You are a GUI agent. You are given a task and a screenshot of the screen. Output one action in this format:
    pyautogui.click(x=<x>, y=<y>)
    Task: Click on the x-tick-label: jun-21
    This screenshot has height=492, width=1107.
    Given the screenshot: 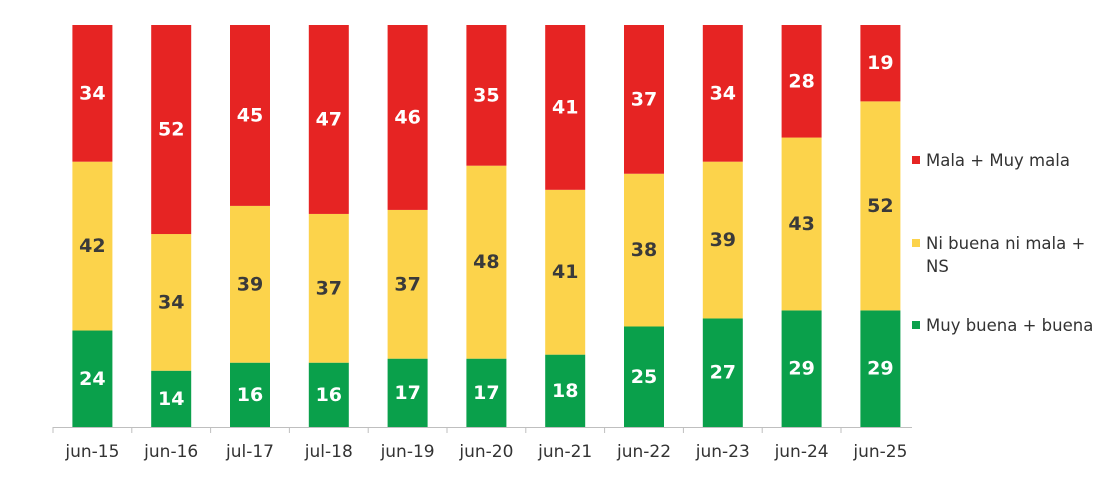 What is the action you would take?
    pyautogui.click(x=564, y=452)
    